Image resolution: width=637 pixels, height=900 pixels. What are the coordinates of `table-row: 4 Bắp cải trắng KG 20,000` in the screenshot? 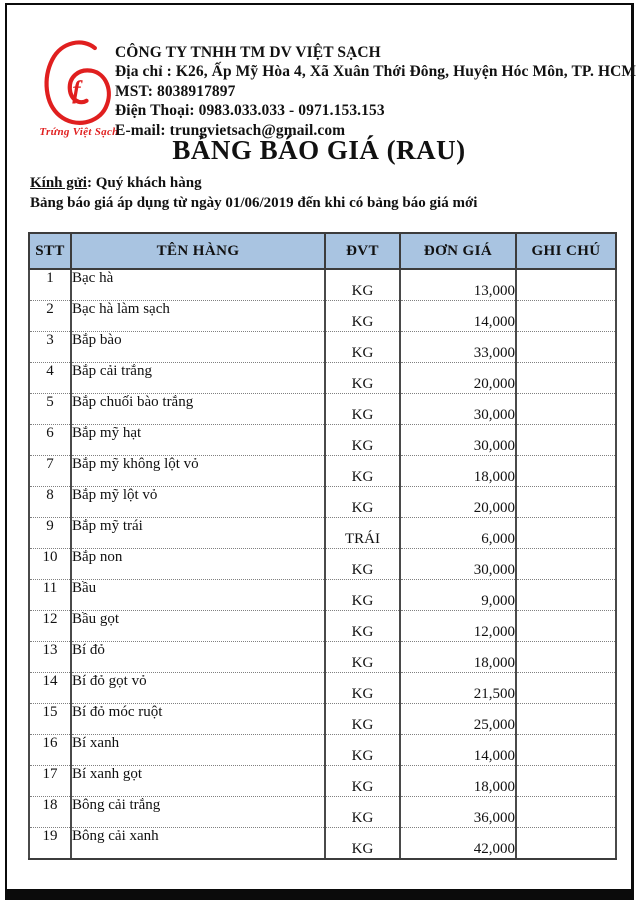 It's located at (322, 378).